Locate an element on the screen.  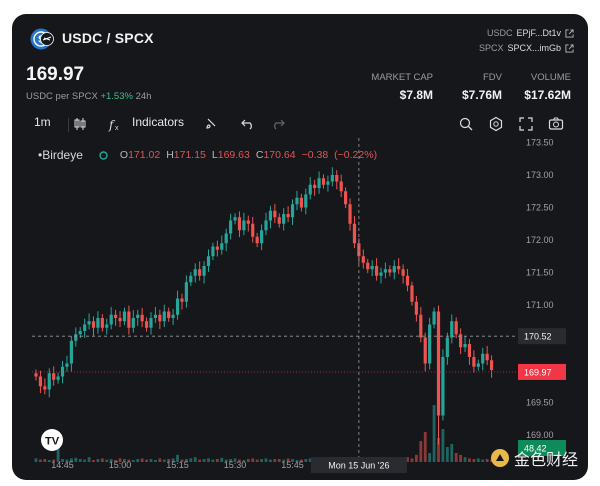
indicators-button: Indicators is located at coordinates (158, 122).